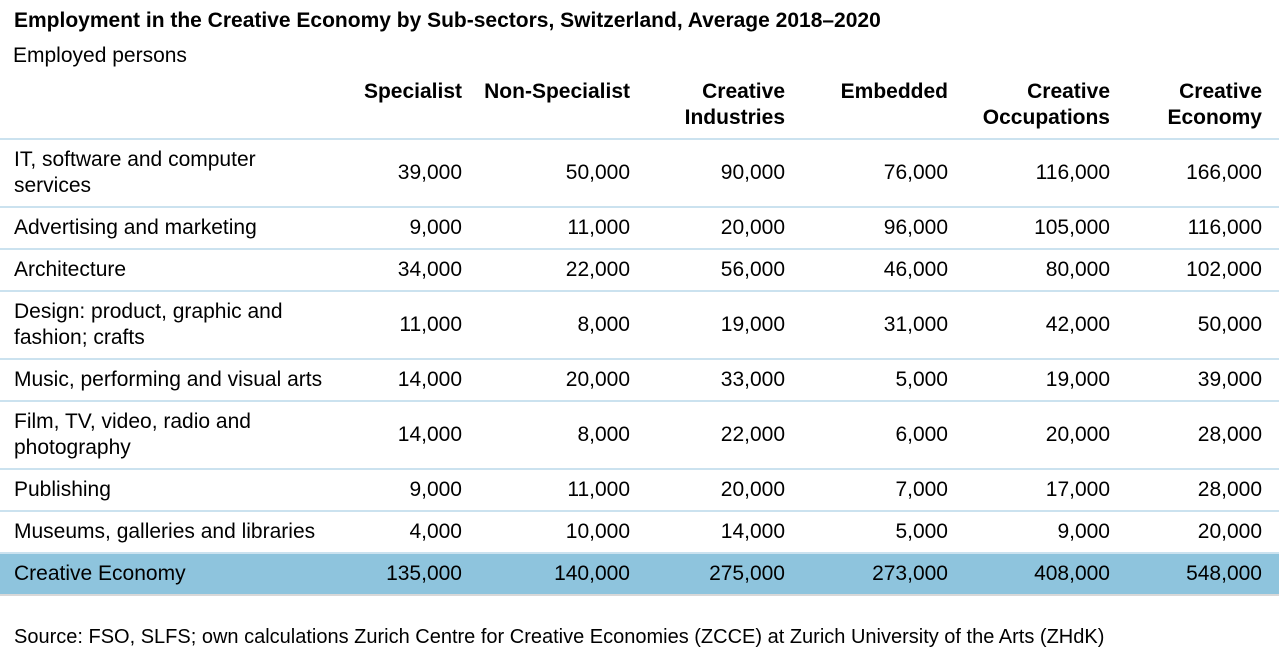 The image size is (1279, 650). Describe the element at coordinates (866, 325) in the screenshot. I see `cell-value: 31,000` at that location.